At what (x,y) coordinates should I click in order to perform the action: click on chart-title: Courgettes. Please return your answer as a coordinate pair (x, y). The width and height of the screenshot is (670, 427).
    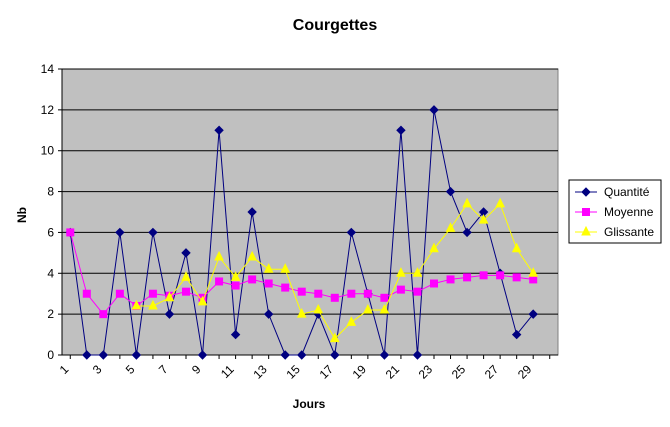
    Looking at the image, I should click on (335, 25).